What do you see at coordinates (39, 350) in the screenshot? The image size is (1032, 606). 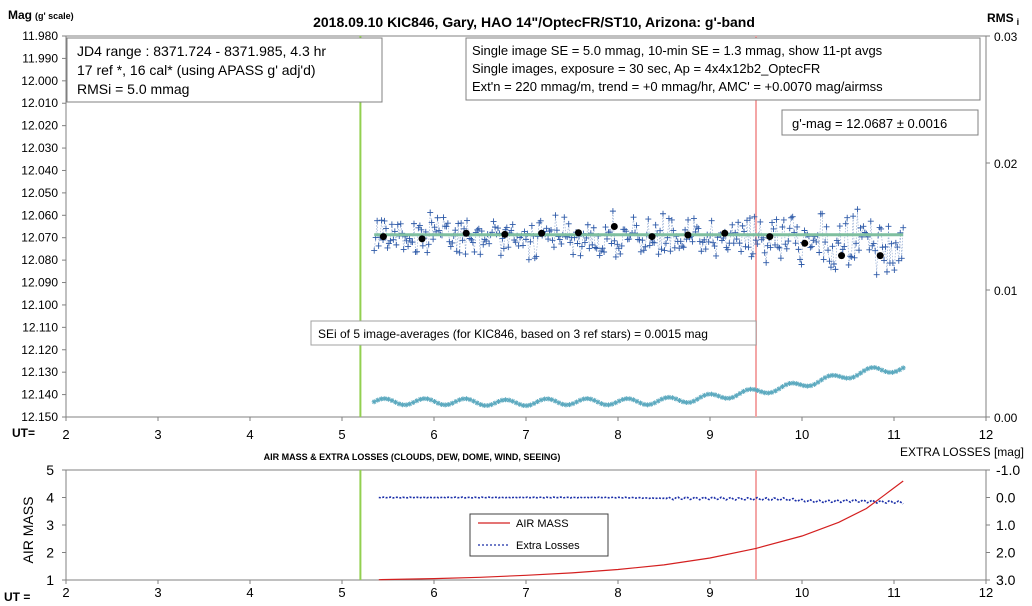 I see `y-tick-label: 12.120` at bounding box center [39, 350].